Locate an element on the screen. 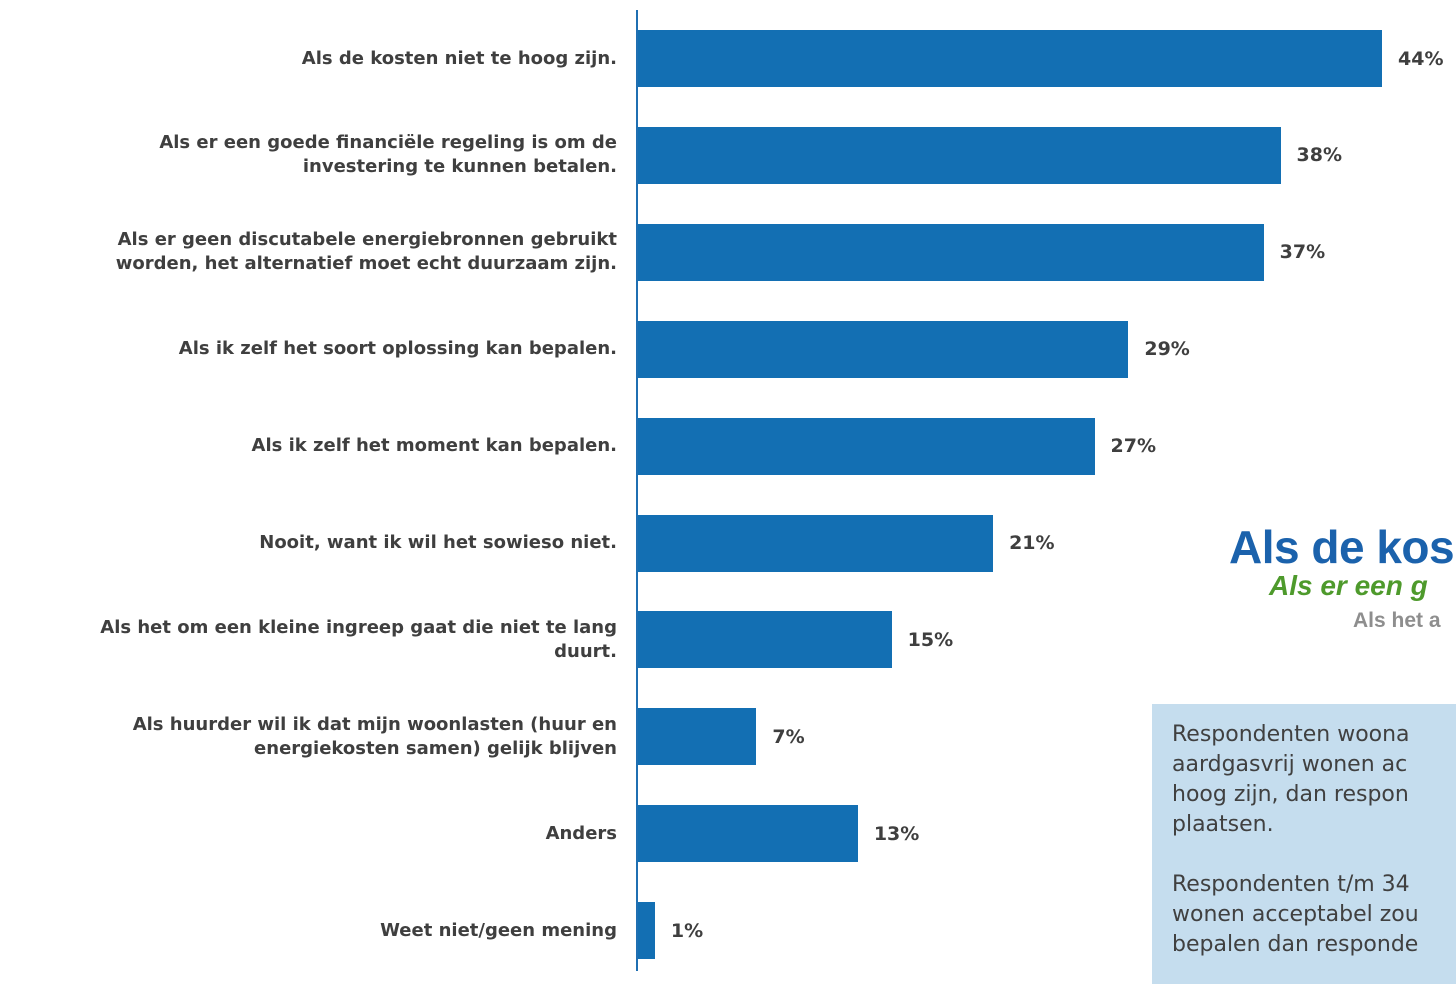 This screenshot has width=1456, height=984. value-label: 44% is located at coordinates (1421, 58).